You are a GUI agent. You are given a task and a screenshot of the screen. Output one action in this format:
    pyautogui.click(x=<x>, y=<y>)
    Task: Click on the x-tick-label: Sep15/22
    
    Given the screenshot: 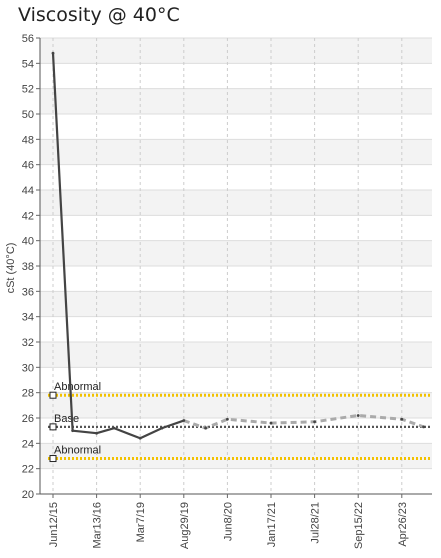 What is the action you would take?
    pyautogui.click(x=359, y=525)
    